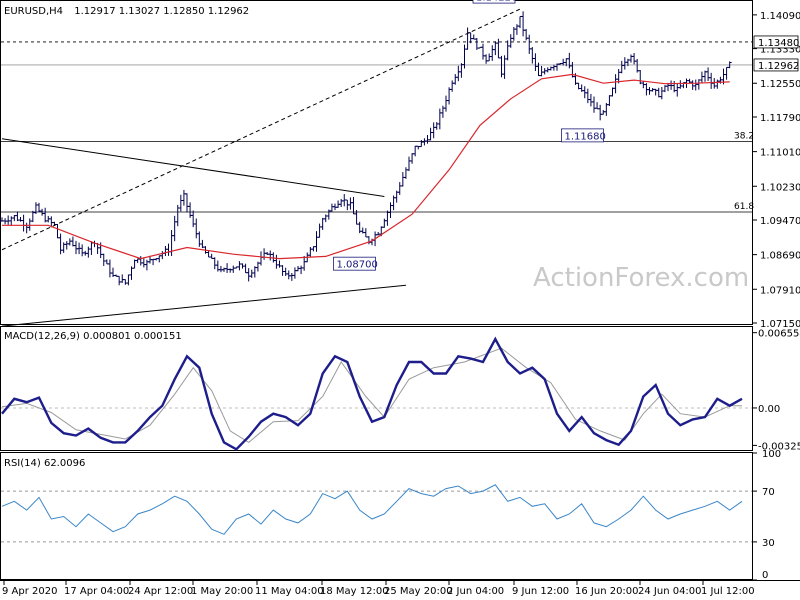 This screenshot has width=800, height=600. What do you see at coordinates (780, 153) in the screenshot?
I see `price-tick-label: 1.11010` at bounding box center [780, 153].